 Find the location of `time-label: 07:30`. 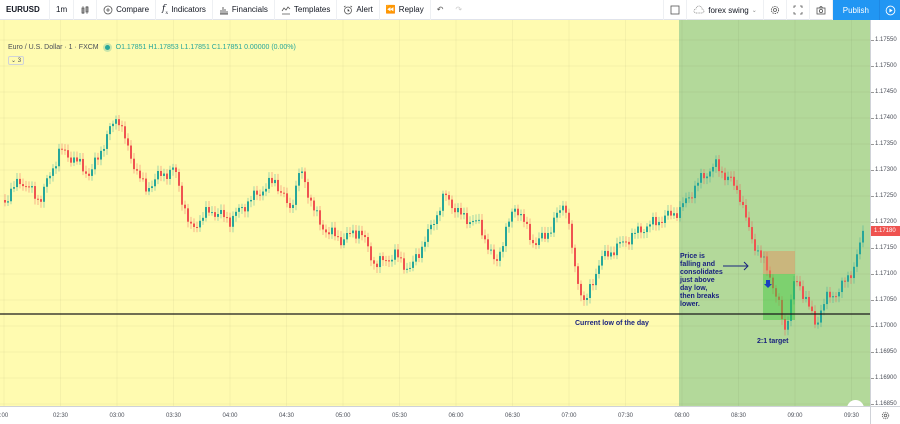

time-label: 07:30 is located at coordinates (625, 416).